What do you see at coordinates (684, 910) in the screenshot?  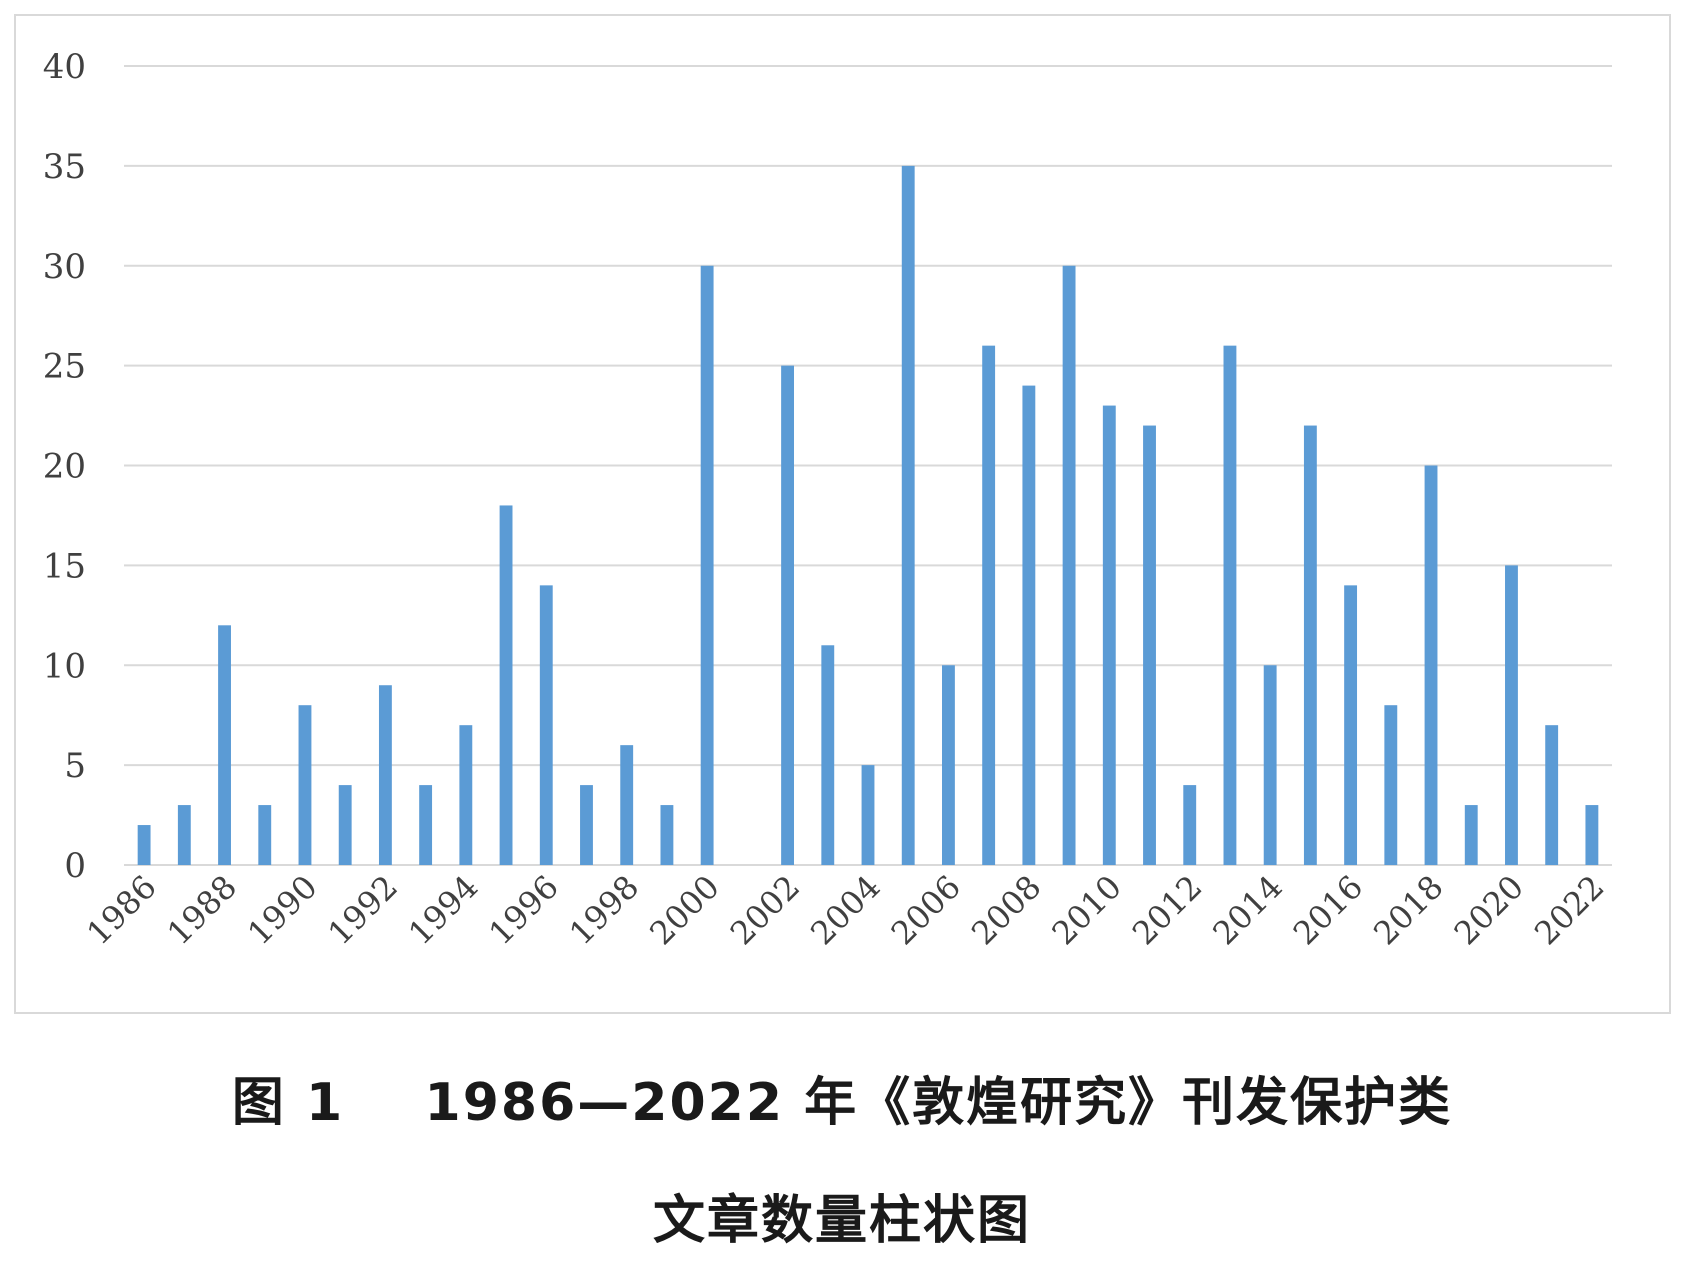 I see `x-tick-label: 2000` at bounding box center [684, 910].